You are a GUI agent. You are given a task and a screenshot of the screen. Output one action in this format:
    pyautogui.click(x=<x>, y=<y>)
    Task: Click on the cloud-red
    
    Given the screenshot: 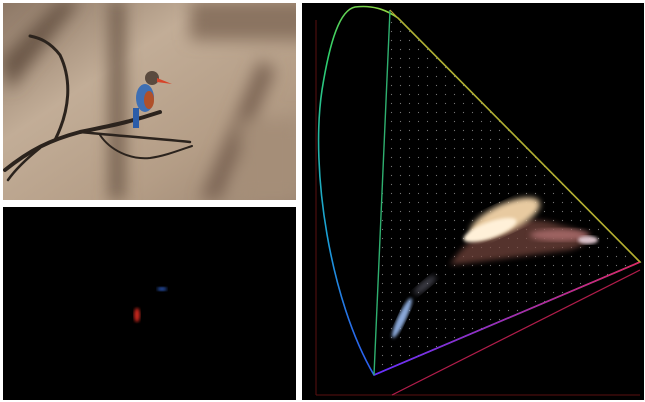 What is the action you would take?
    pyautogui.click(x=560, y=235)
    